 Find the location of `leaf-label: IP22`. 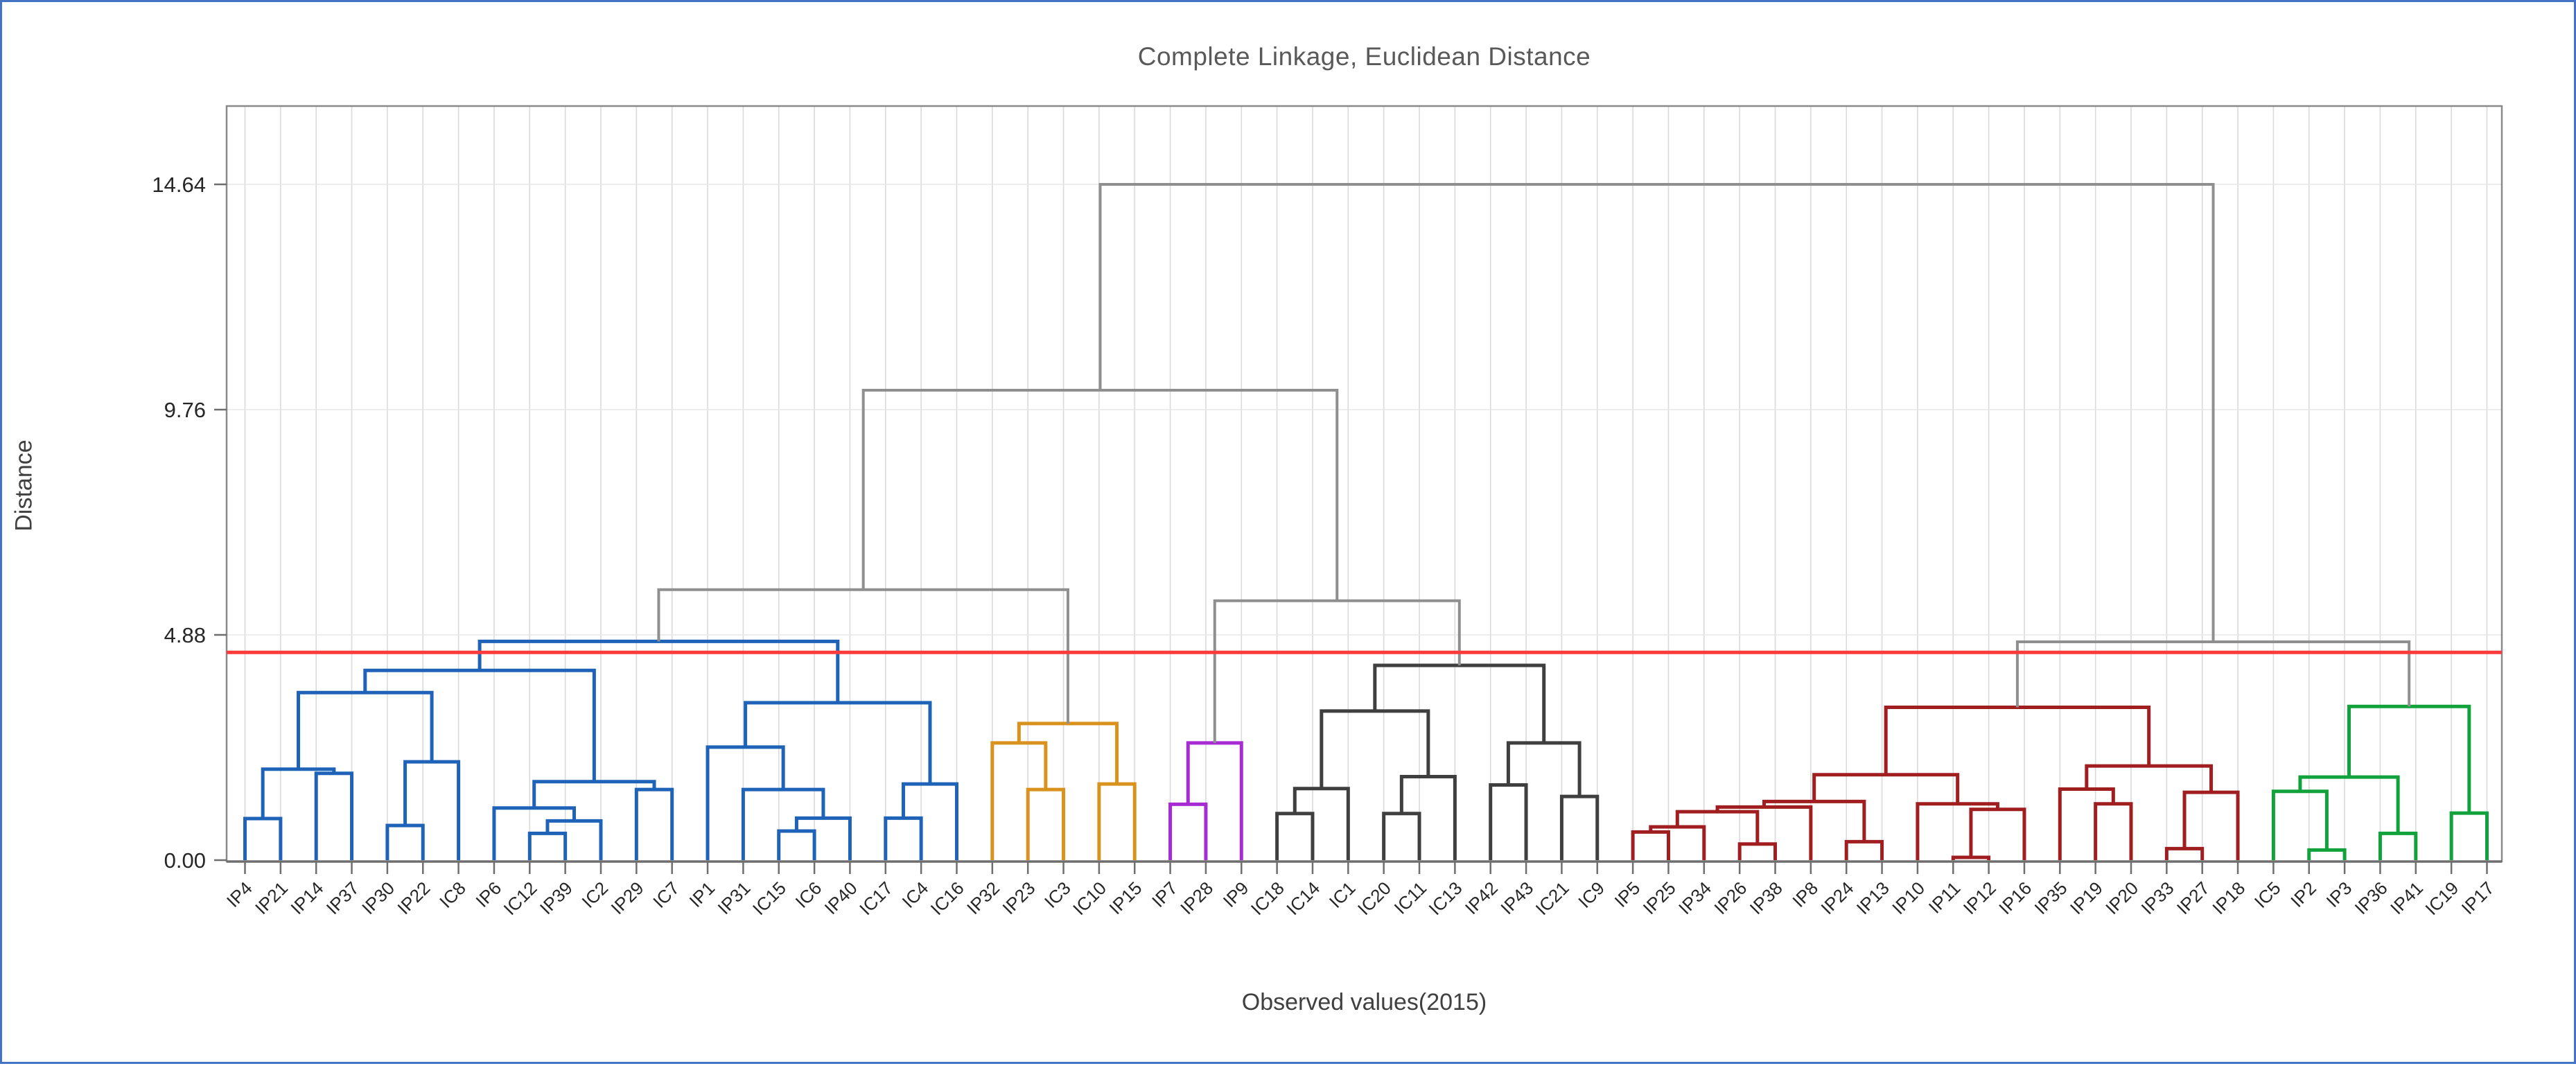

leaf-label: IP22 is located at coordinates (413, 897).